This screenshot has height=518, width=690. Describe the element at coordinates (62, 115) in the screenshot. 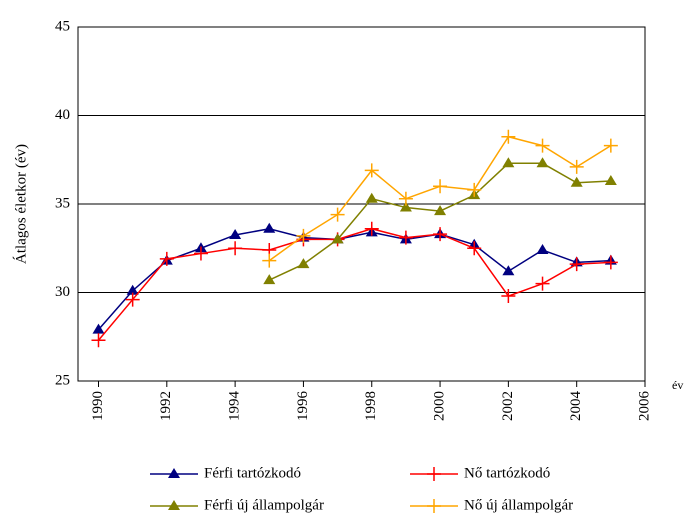

I see `y-tick-label: 40` at that location.